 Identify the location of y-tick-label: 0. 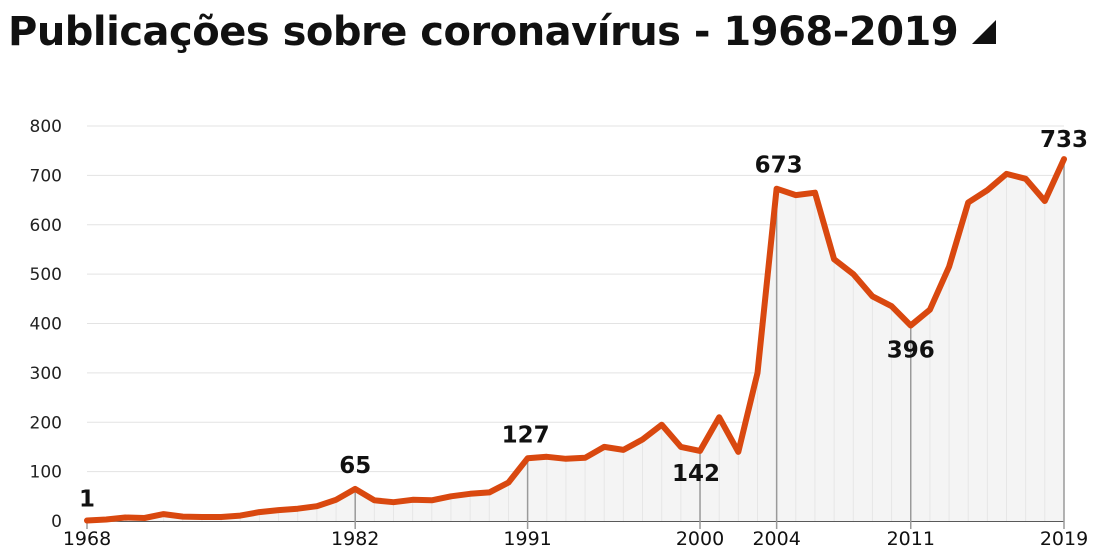
(56, 522).